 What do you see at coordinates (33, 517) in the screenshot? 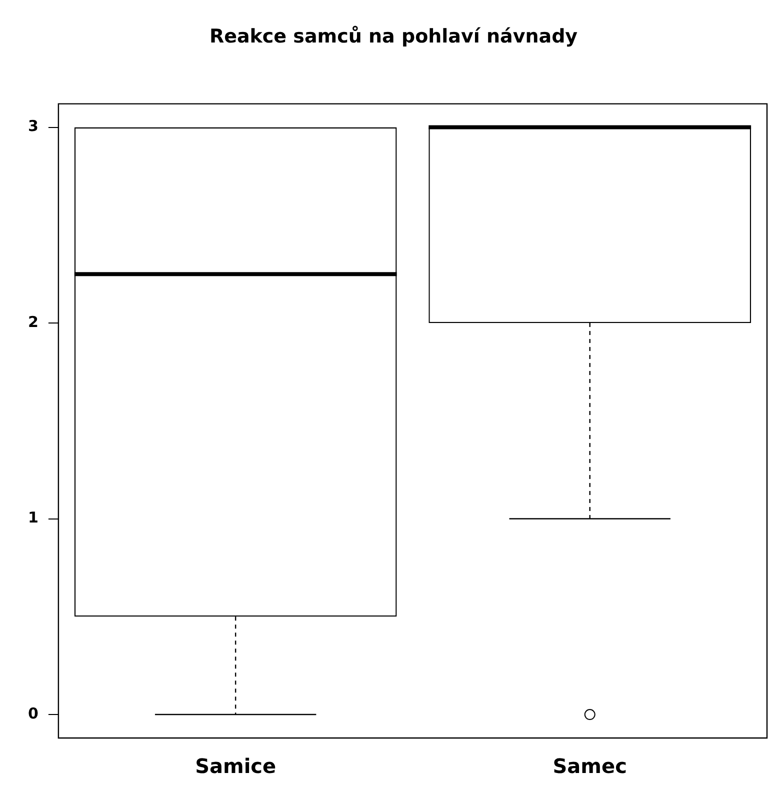
I see `y-tick-label: 1` at bounding box center [33, 517].